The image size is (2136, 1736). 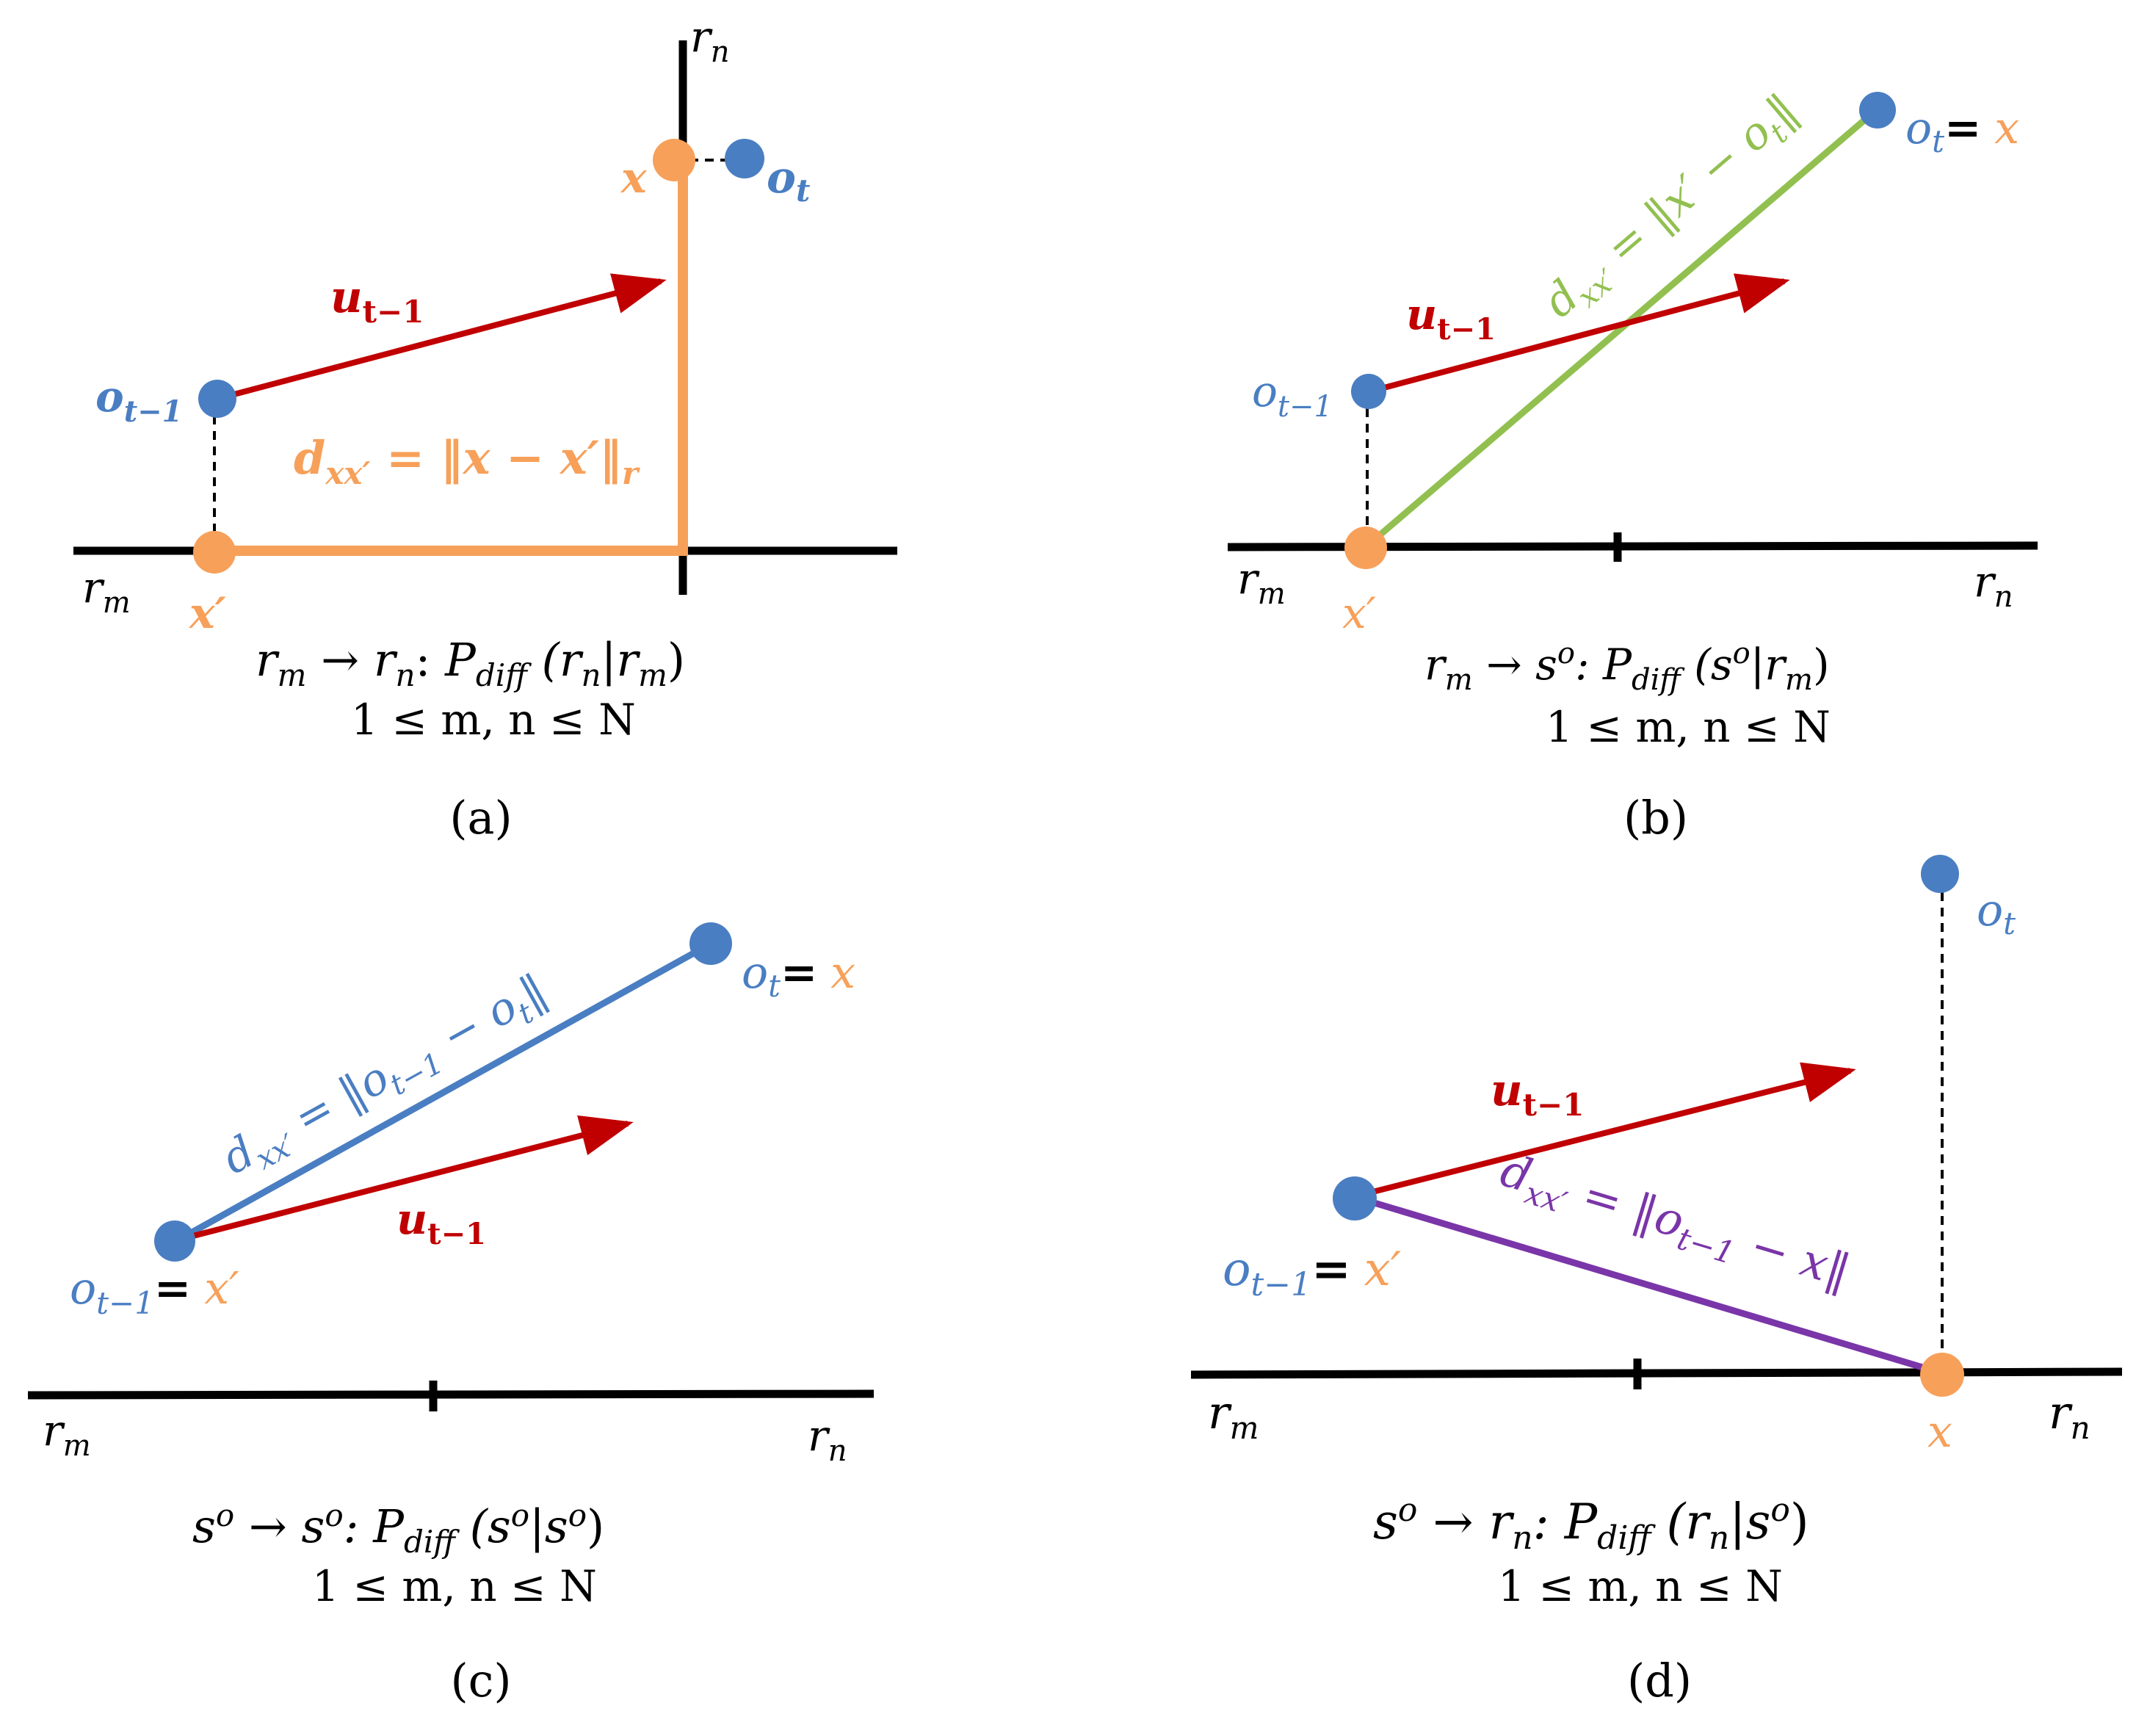 I want to click on distance-formula: dxx′ = ‖x − x′‖r, so click(x=467, y=461).